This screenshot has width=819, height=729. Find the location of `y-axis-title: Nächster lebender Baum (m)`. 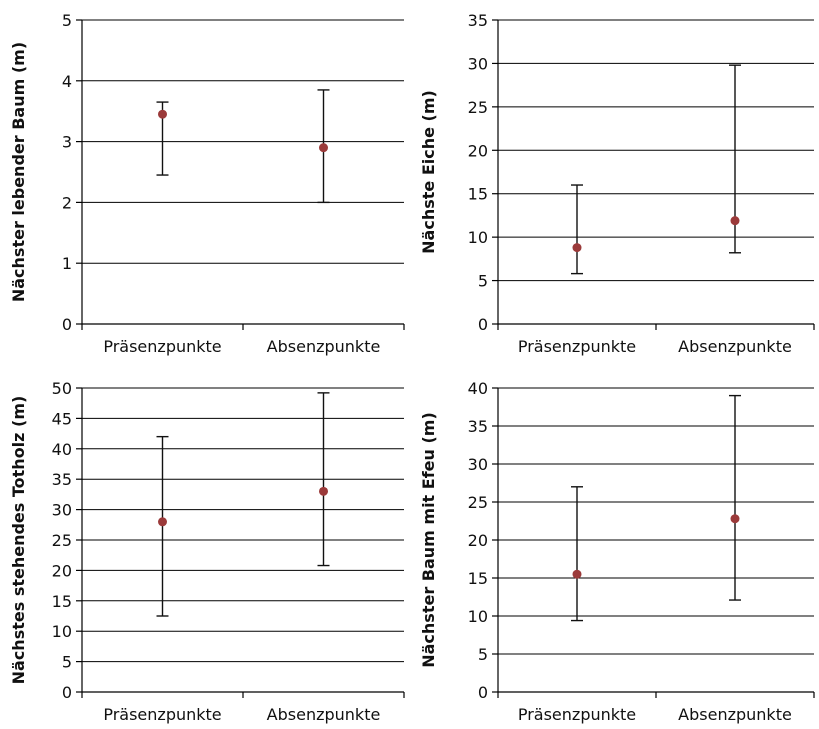

y-axis-title: Nächster lebender Baum (m) is located at coordinates (18, 172).